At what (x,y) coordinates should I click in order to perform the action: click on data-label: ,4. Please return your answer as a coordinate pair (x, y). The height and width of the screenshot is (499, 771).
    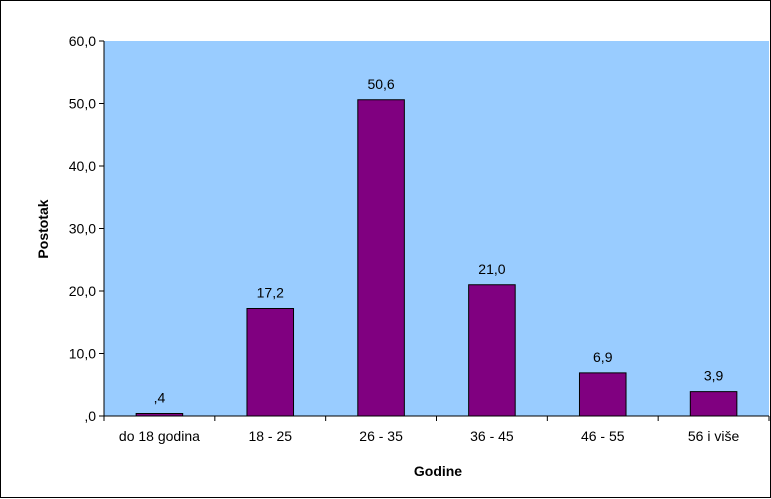
    Looking at the image, I should click on (160, 398).